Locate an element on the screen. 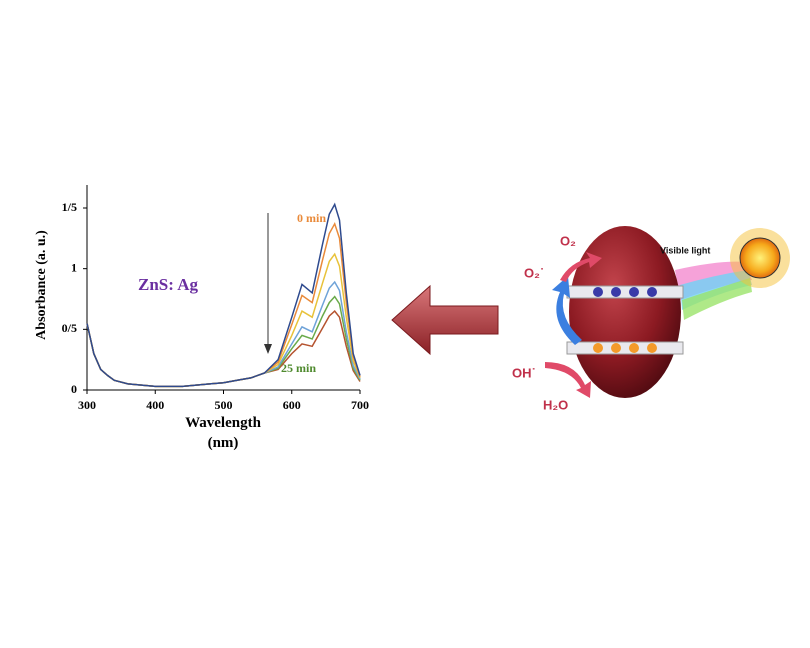  excitation-arrow is located at coordinates (567, 310).